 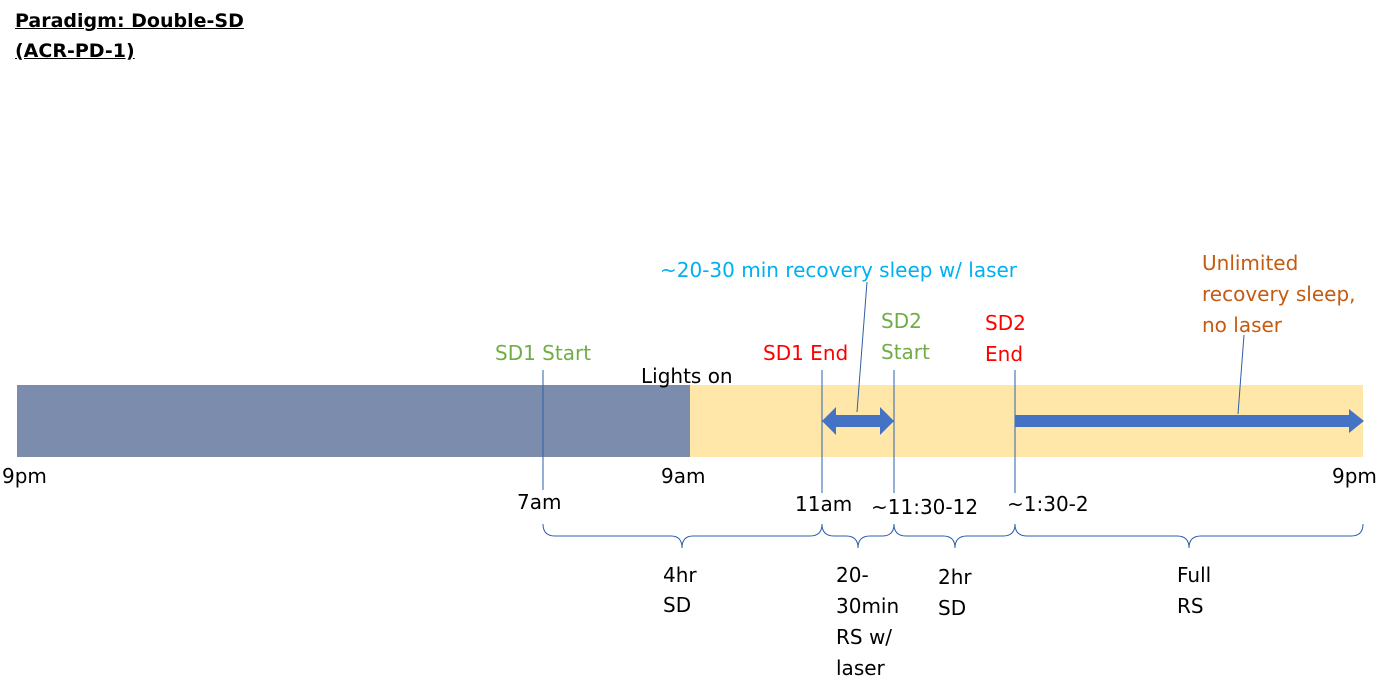 I want to click on duration-full-rs-line-2: RS, so click(x=1190, y=606).